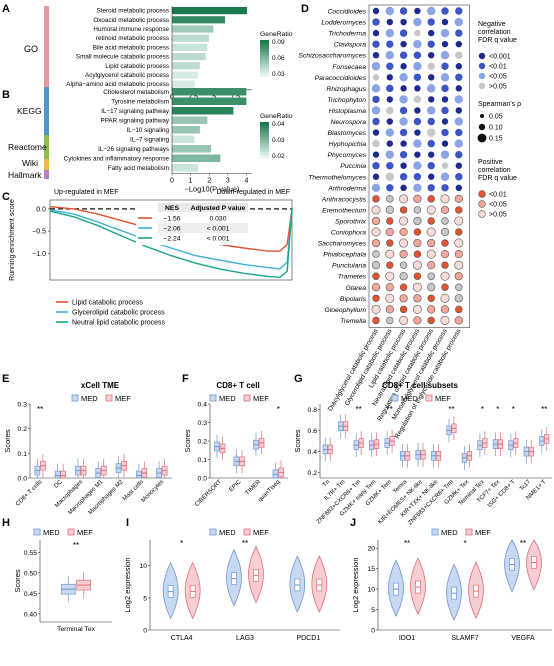 This screenshot has height=666, width=554. Describe the element at coordinates (187, 441) in the screenshot. I see `y-axis-label: Scores` at that location.